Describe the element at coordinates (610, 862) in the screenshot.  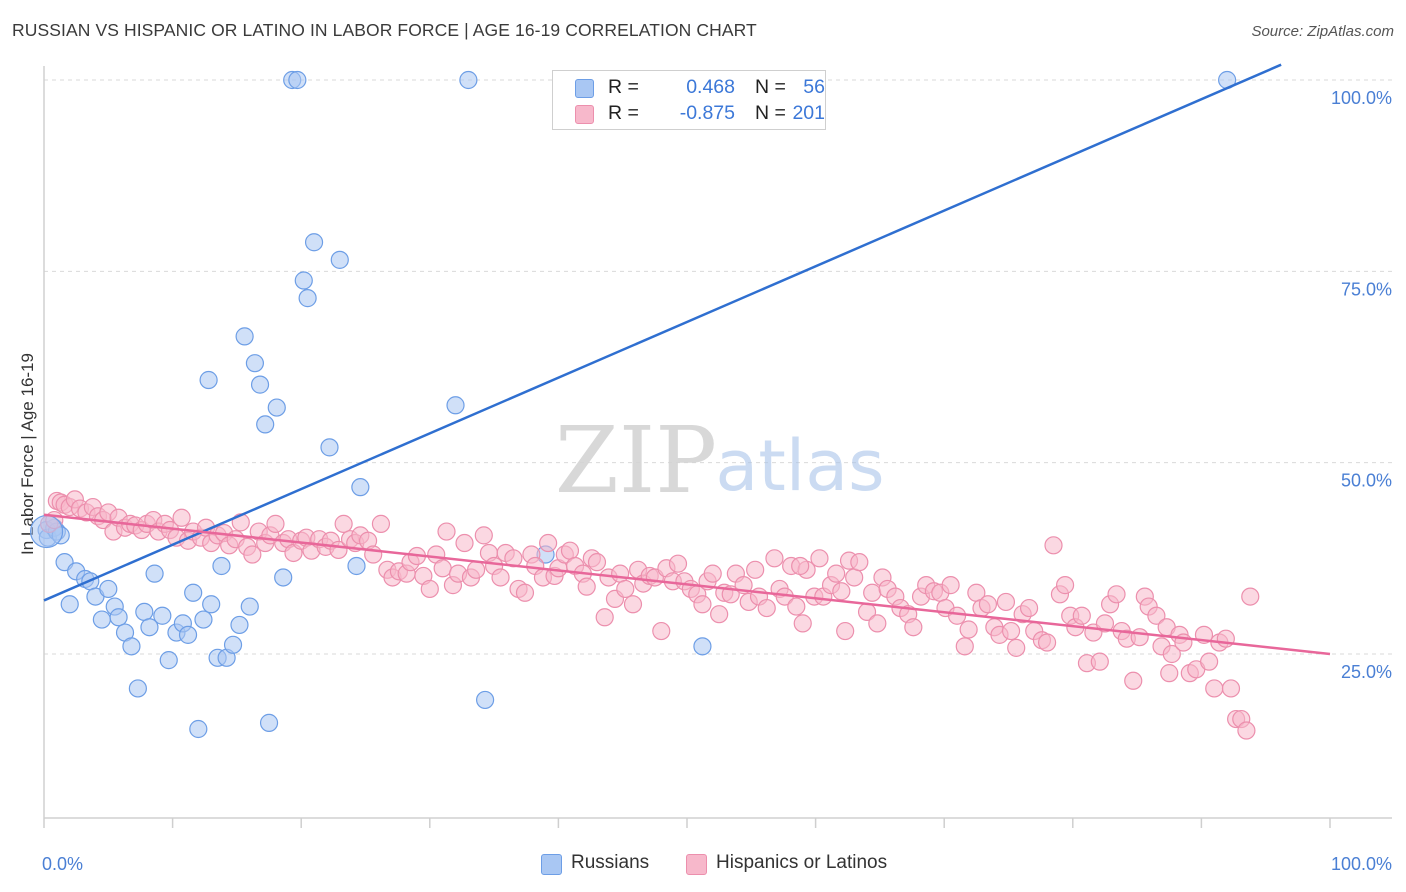
I see `legend-label-russians: Russians` at that location.